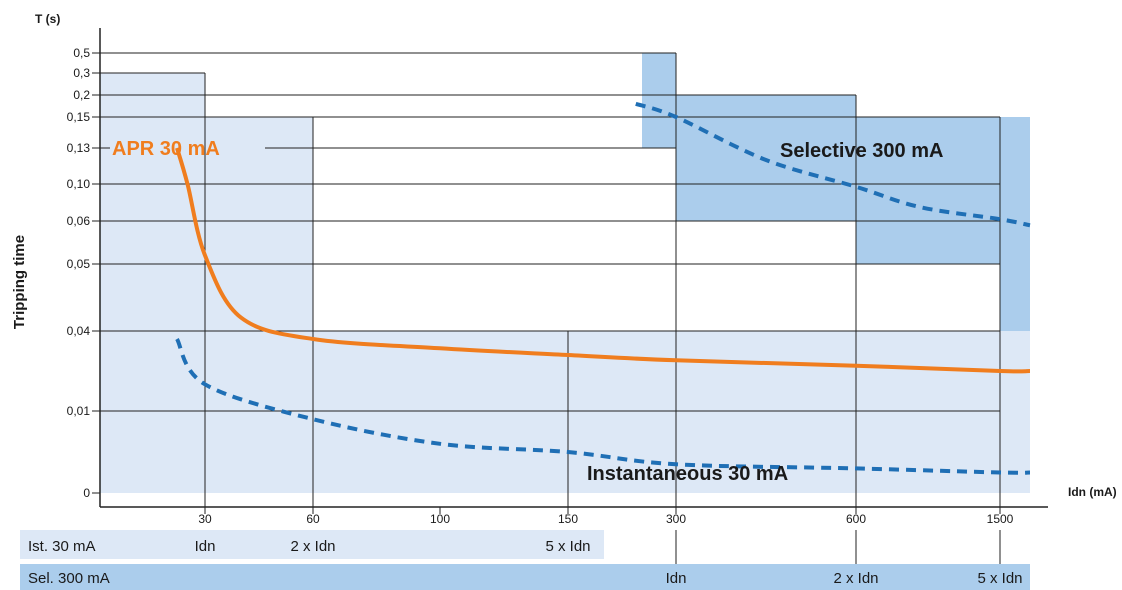  What do you see at coordinates (79, 411) in the screenshot?
I see `y-tick-label: 0,01` at bounding box center [79, 411].